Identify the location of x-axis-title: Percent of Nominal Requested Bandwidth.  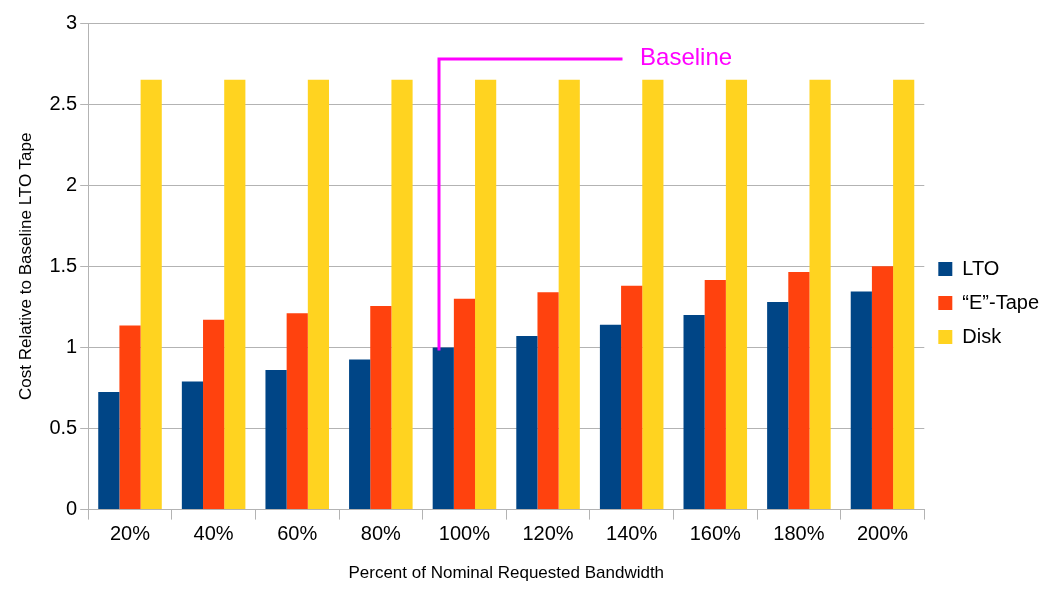
(506, 573).